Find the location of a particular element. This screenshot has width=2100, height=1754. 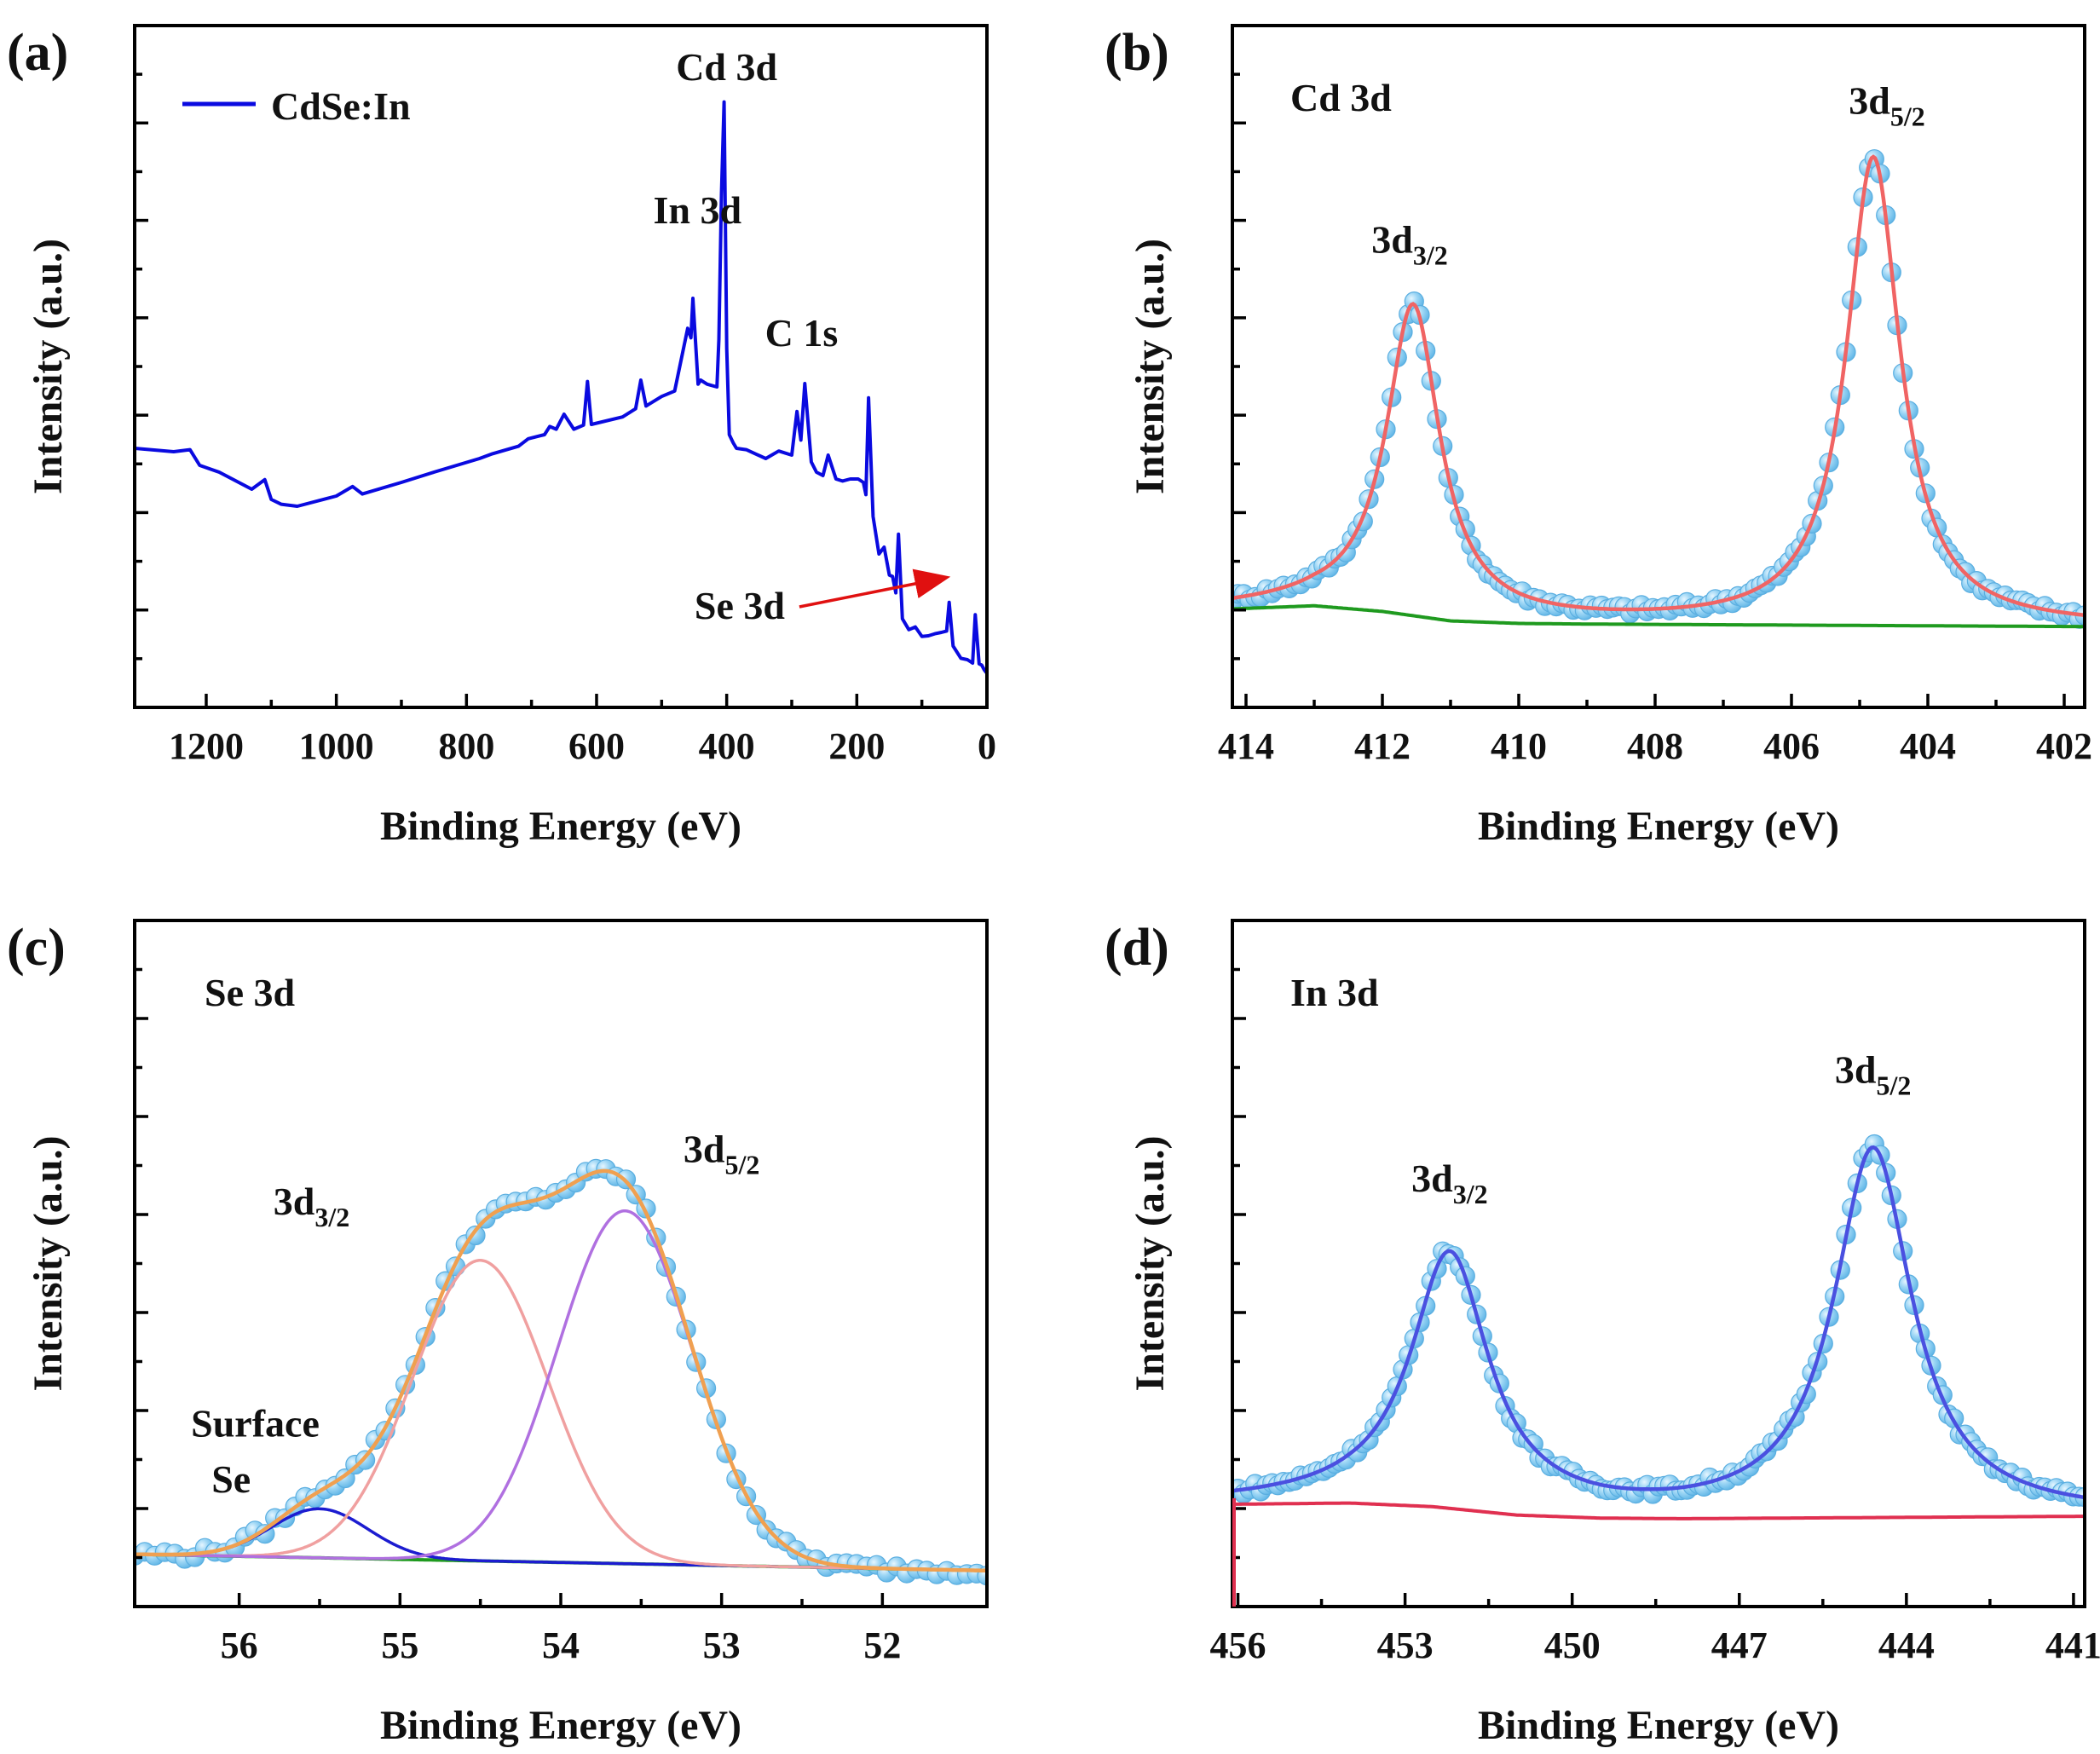

x-axis-label-d: Binding Energy (eV) is located at coordinates (1658, 1726).